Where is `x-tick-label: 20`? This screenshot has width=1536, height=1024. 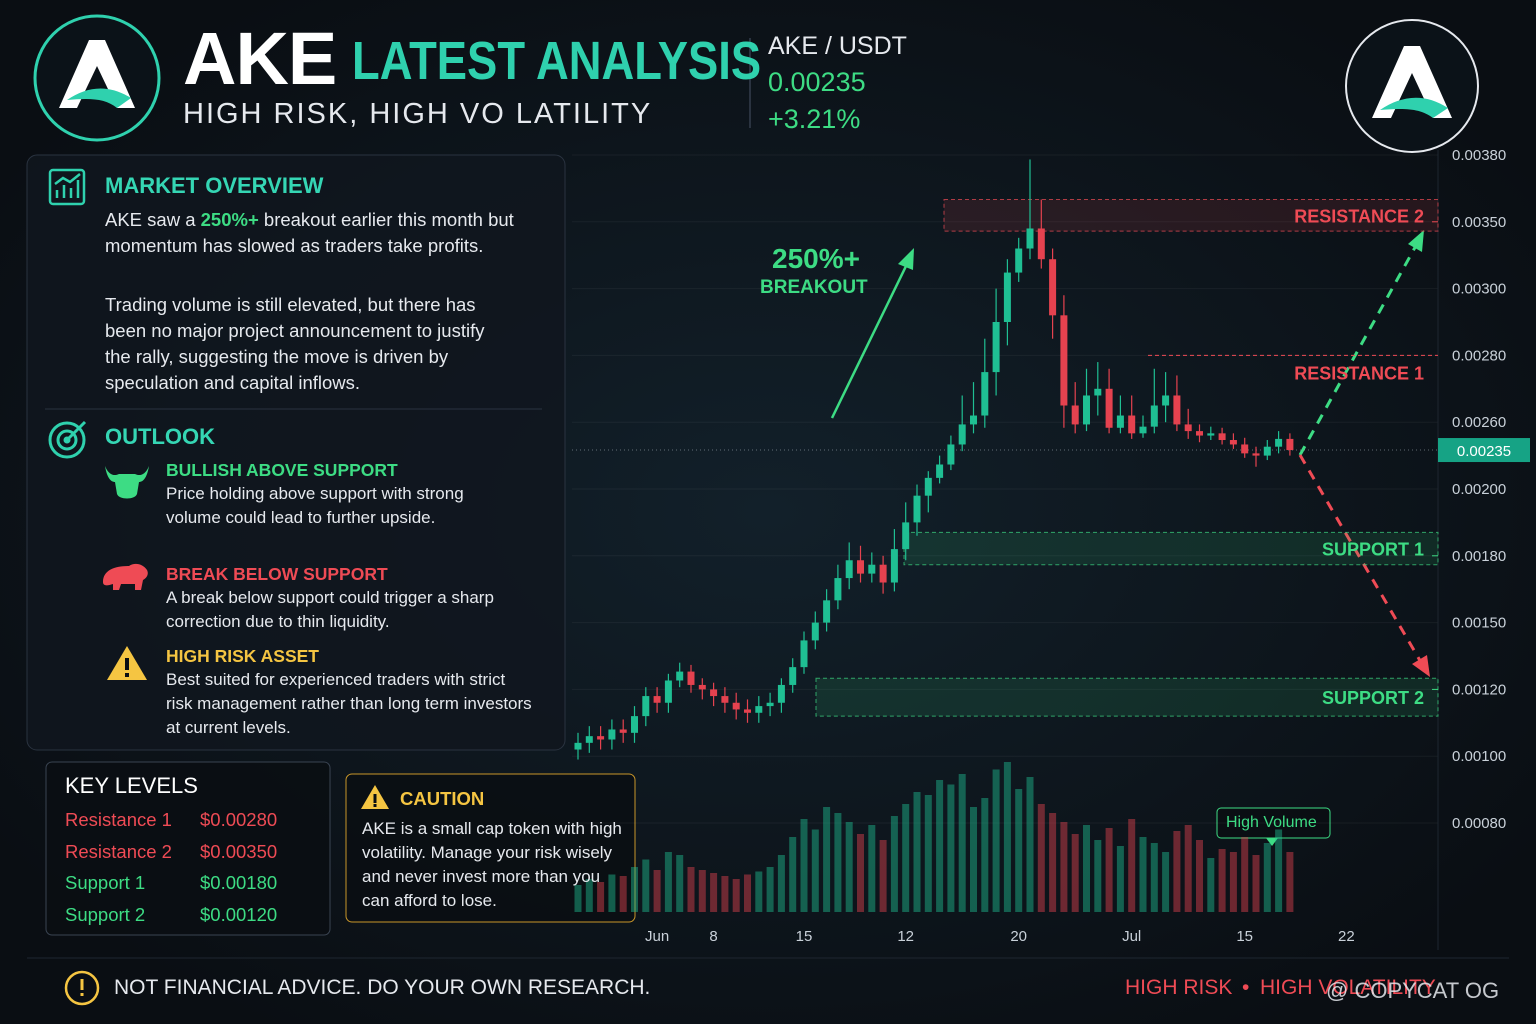 x-tick-label: 20 is located at coordinates (1018, 936).